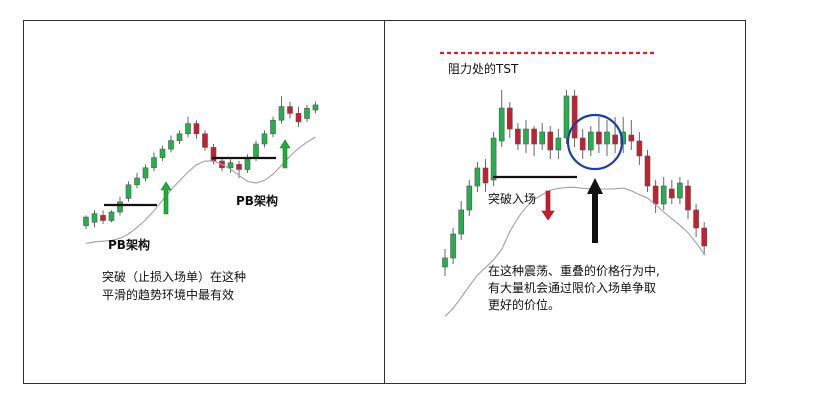 The image size is (813, 404). What do you see at coordinates (548, 205) in the screenshot?
I see `right-down-arrow` at bounding box center [548, 205].